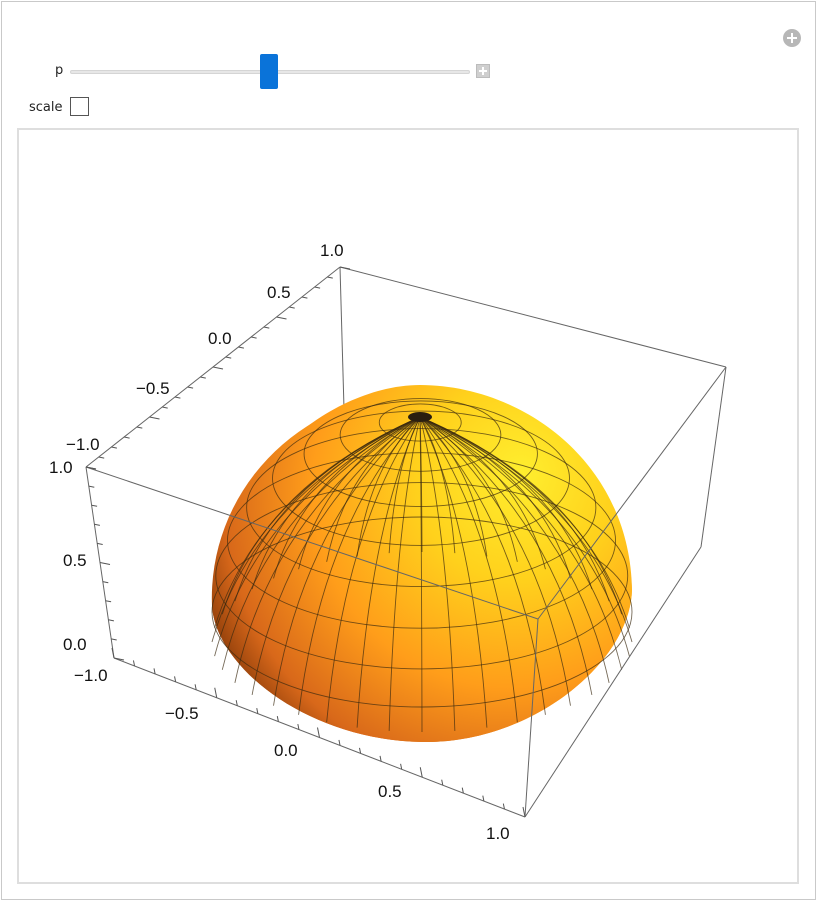 The image size is (818, 904). What do you see at coordinates (420, 417) in the screenshot?
I see `pole-point` at bounding box center [420, 417].